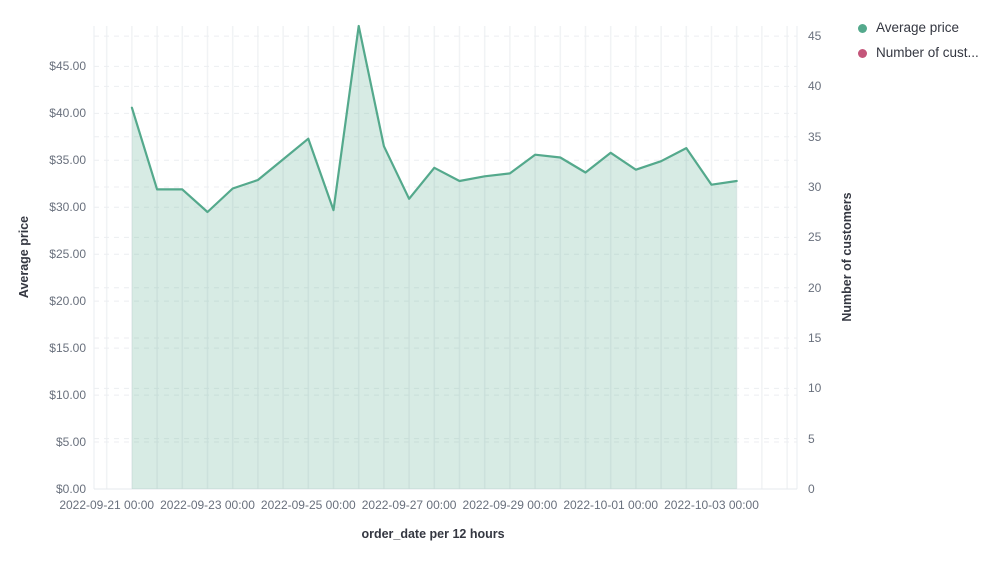 The image size is (1008, 564). Describe the element at coordinates (811, 438) in the screenshot. I see `right-axis-tick-label: 5` at that location.